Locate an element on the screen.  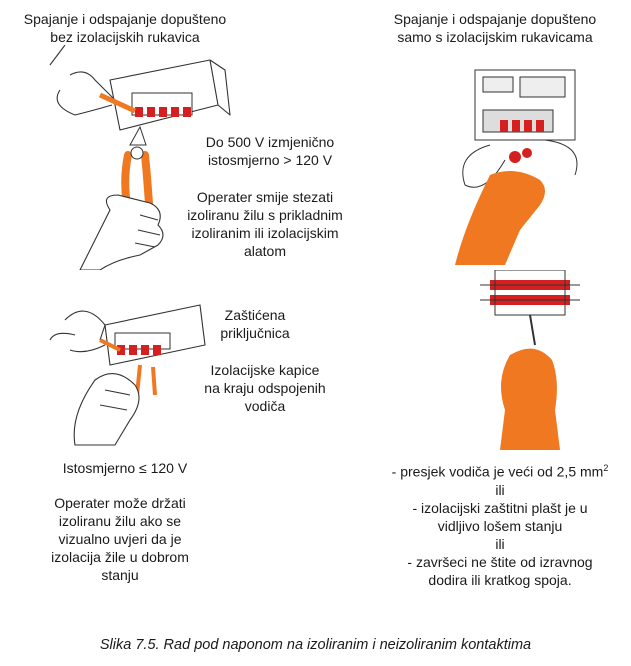
wire-left is located at coordinates (92, 86).